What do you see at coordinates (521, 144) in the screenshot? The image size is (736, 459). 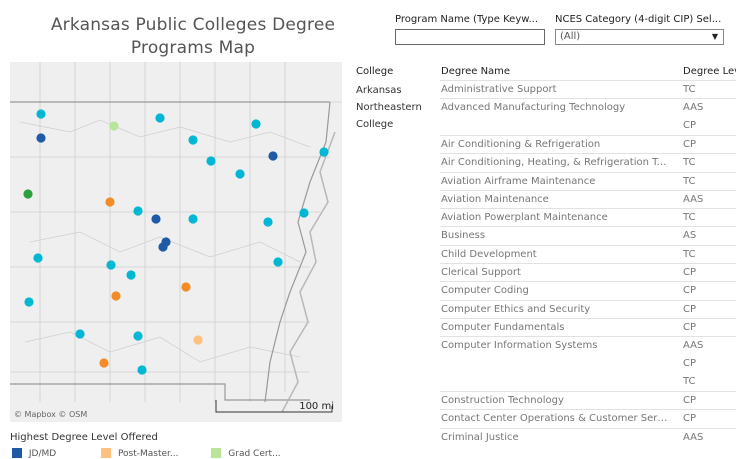 I see `degree-name-cell: Air Conditioning & Refrigeration` at bounding box center [521, 144].